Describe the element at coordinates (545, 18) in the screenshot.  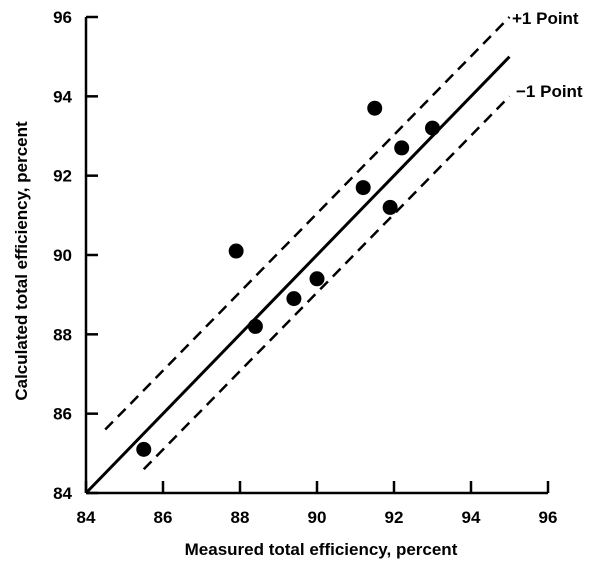
I see `plus-one-point-label: +1 Point` at that location.